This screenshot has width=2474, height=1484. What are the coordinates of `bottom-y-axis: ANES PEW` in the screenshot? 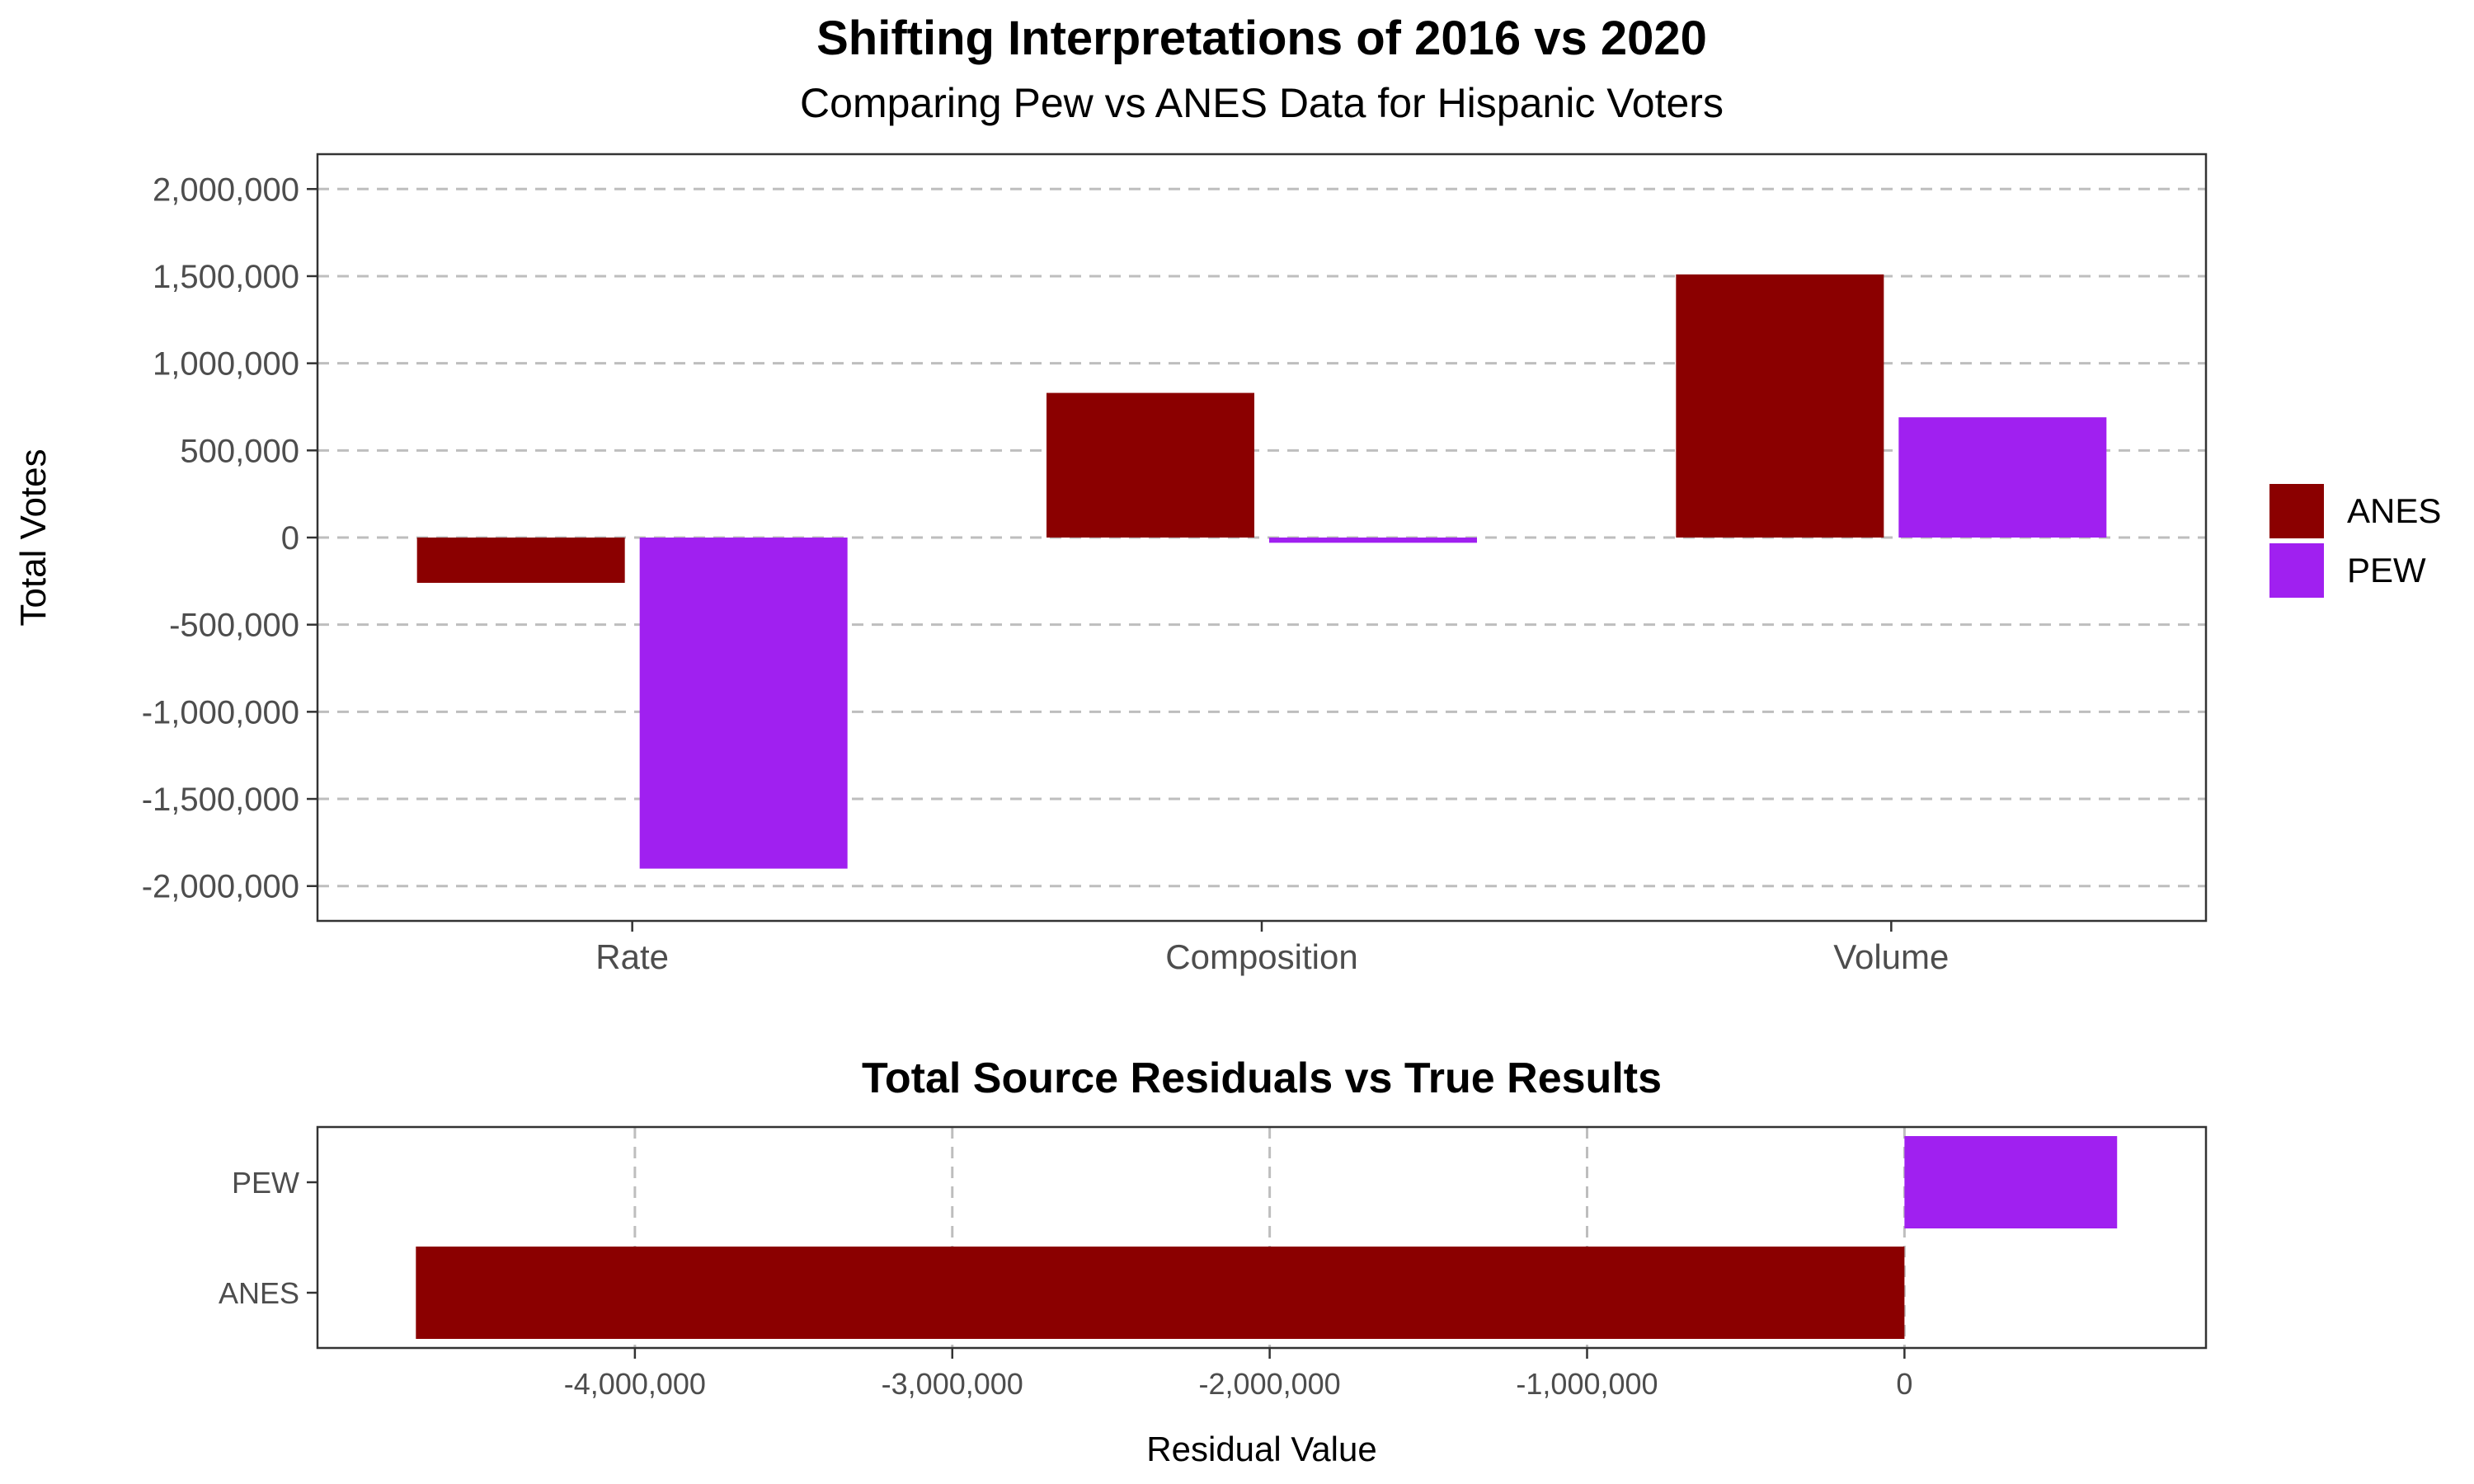 It's located at (268, 1238).